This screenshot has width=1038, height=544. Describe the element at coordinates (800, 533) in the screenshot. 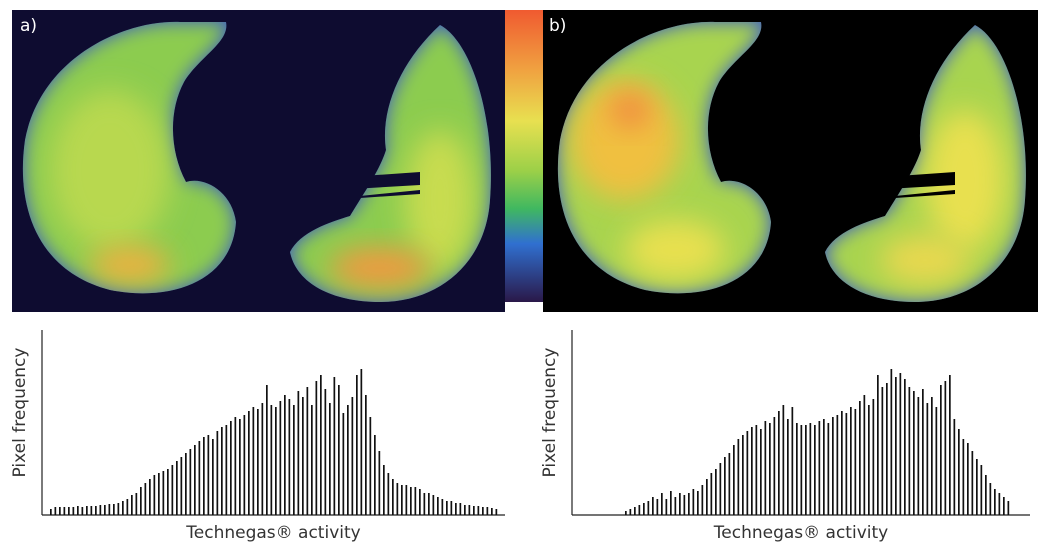

I see `x-axis-label: Technegas® activity` at that location.